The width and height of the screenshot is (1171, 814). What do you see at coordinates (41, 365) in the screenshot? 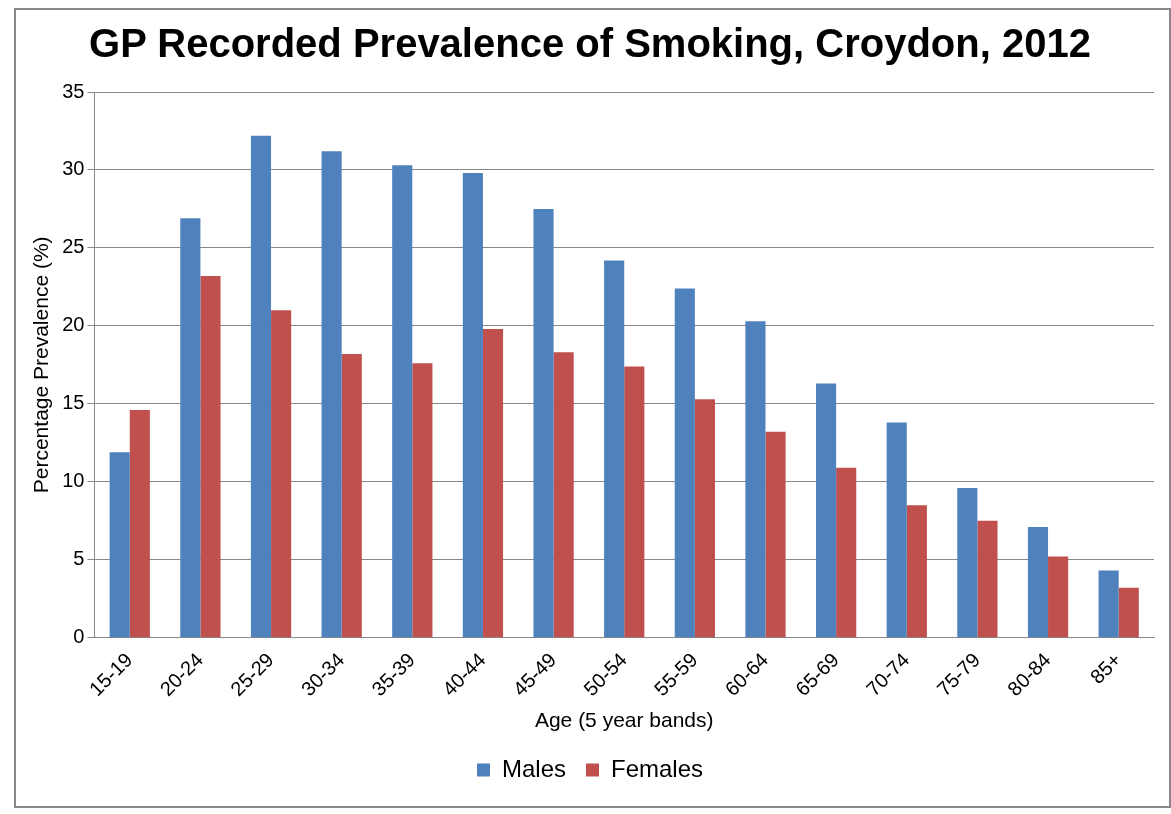
I see `y-axis-title: Percentage Prevalence (%)` at bounding box center [41, 365].